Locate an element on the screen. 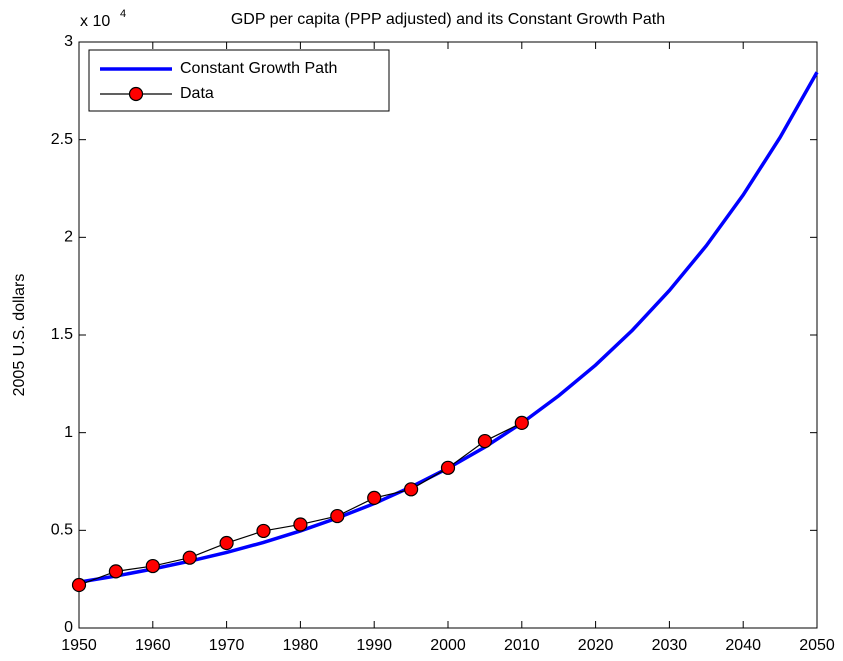  x-tick-label: 1960 is located at coordinates (153, 645).